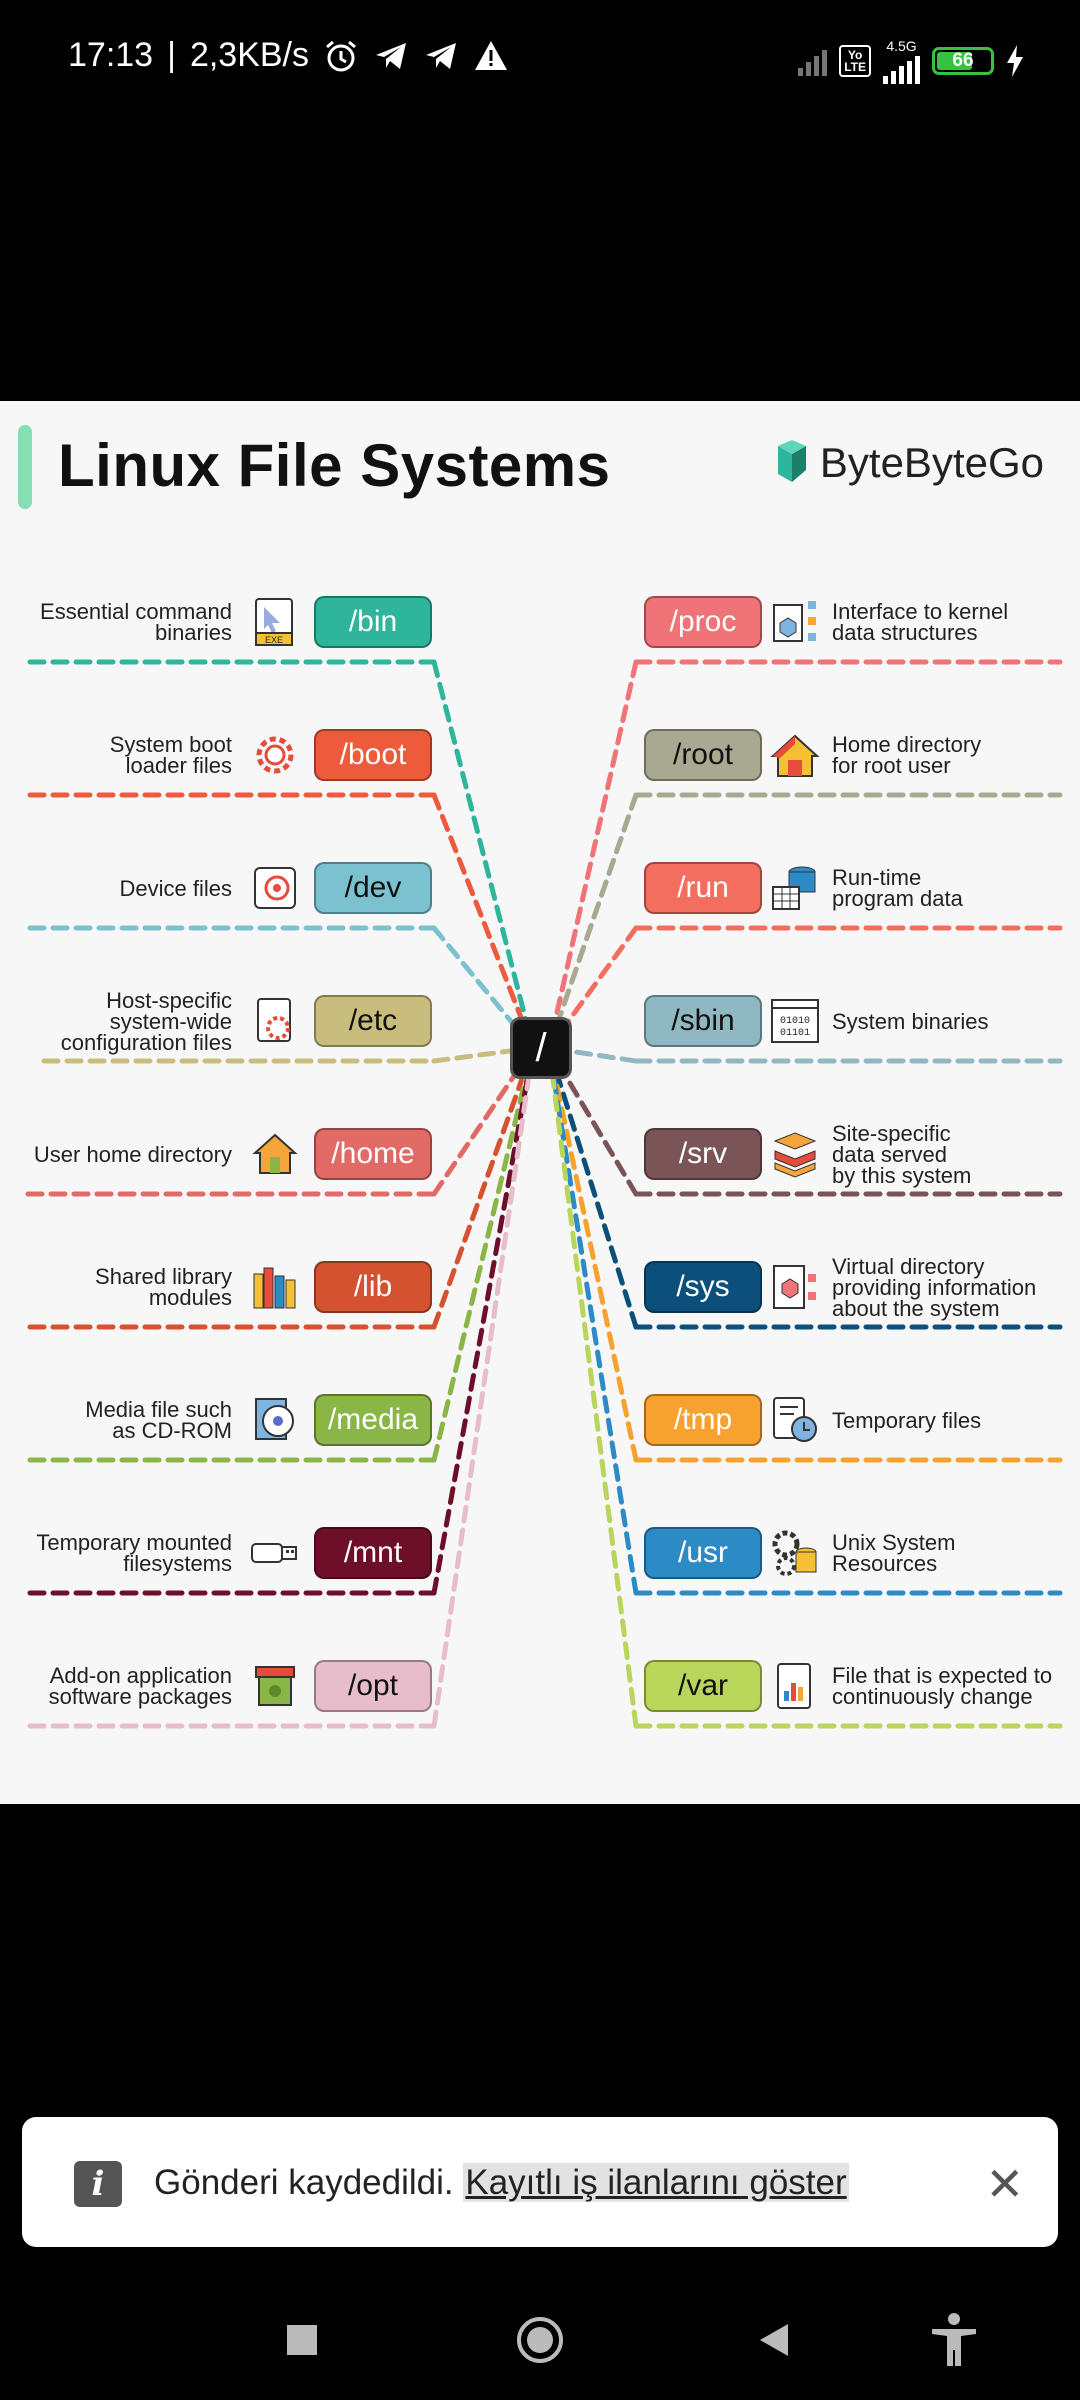 This screenshot has height=2400, width=1080. What do you see at coordinates (275, 1553) in the screenshot?
I see `usb-icon` at bounding box center [275, 1553].